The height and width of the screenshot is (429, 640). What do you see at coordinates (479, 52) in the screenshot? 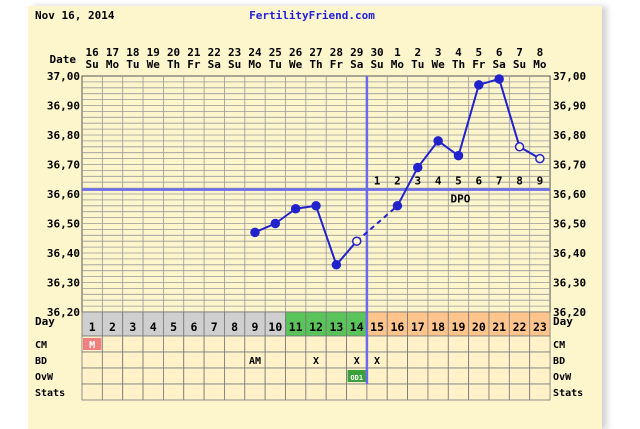
I see `date-tick: 5` at bounding box center [479, 52].